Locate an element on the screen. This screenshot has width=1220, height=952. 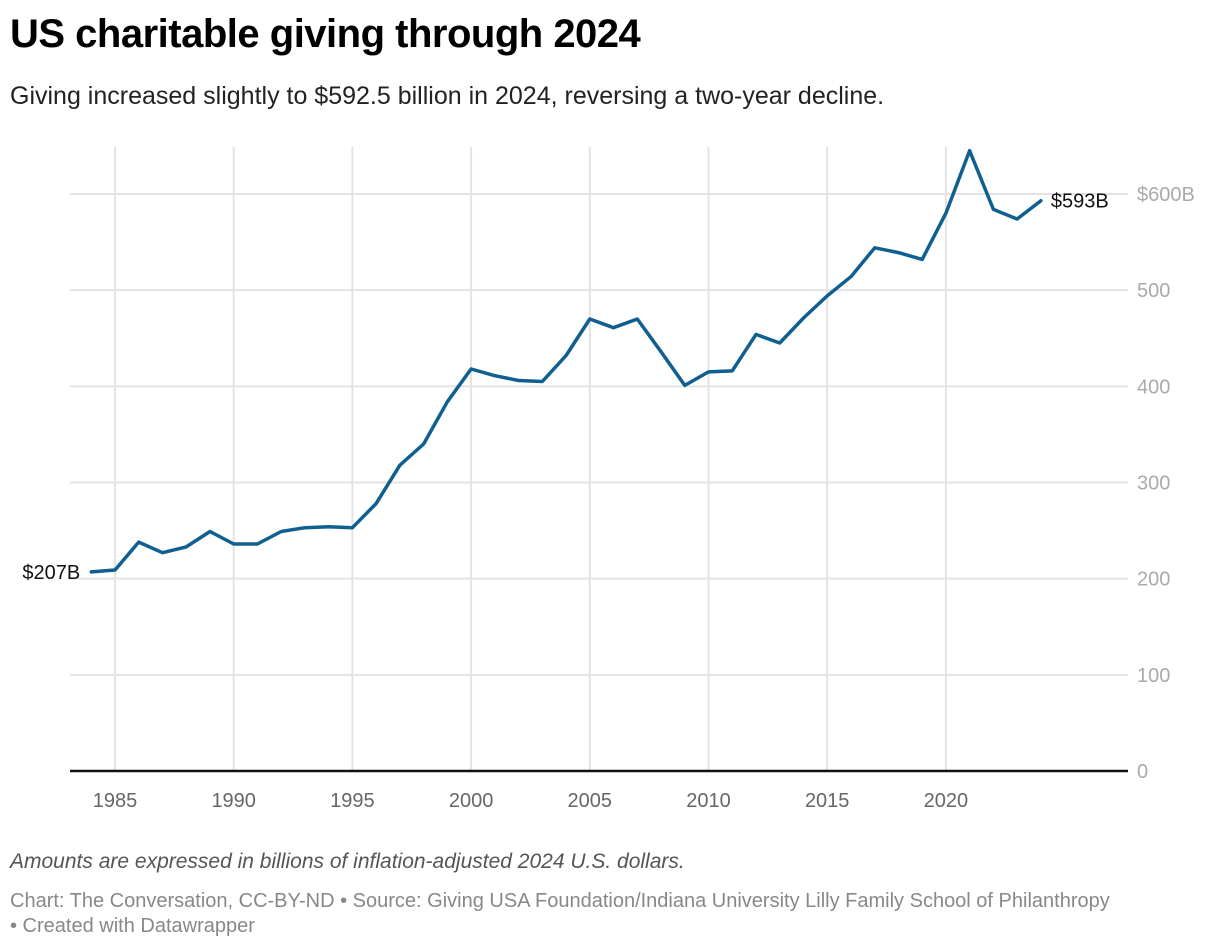
y-tick-label-500: 500 is located at coordinates (1153, 291).